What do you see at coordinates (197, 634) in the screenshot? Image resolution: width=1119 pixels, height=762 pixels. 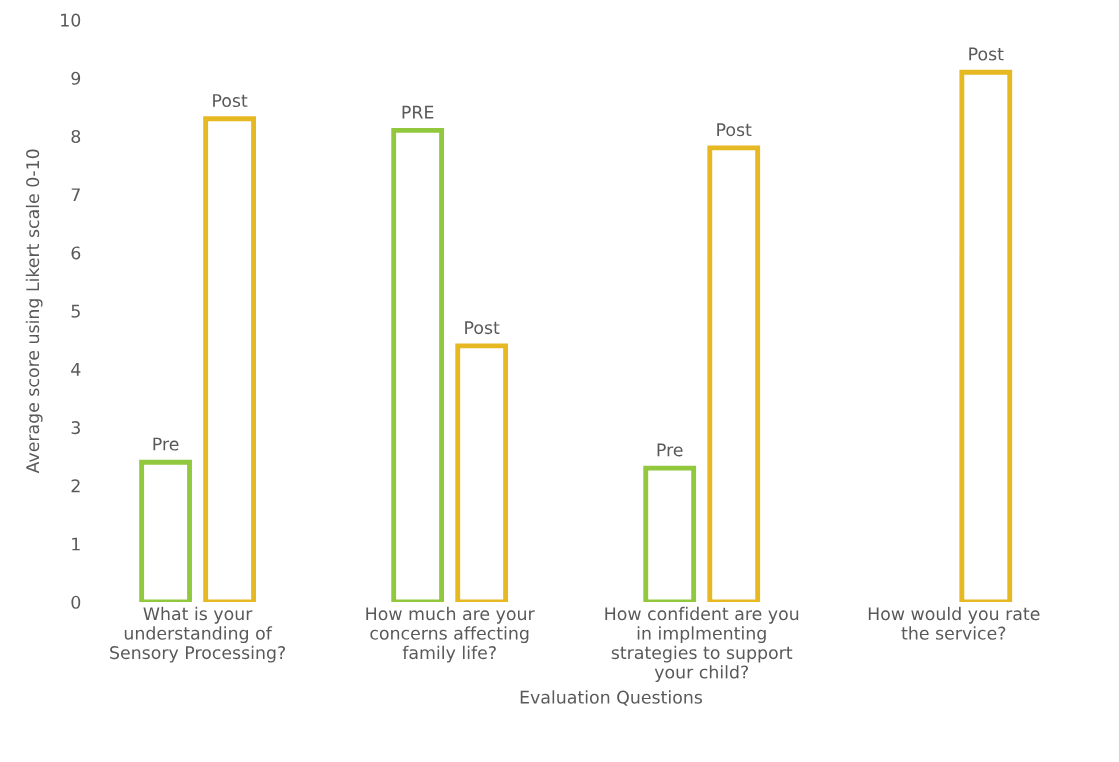 I see `x-tick-label: What is your understanding of Sensory Processing?` at bounding box center [197, 634].